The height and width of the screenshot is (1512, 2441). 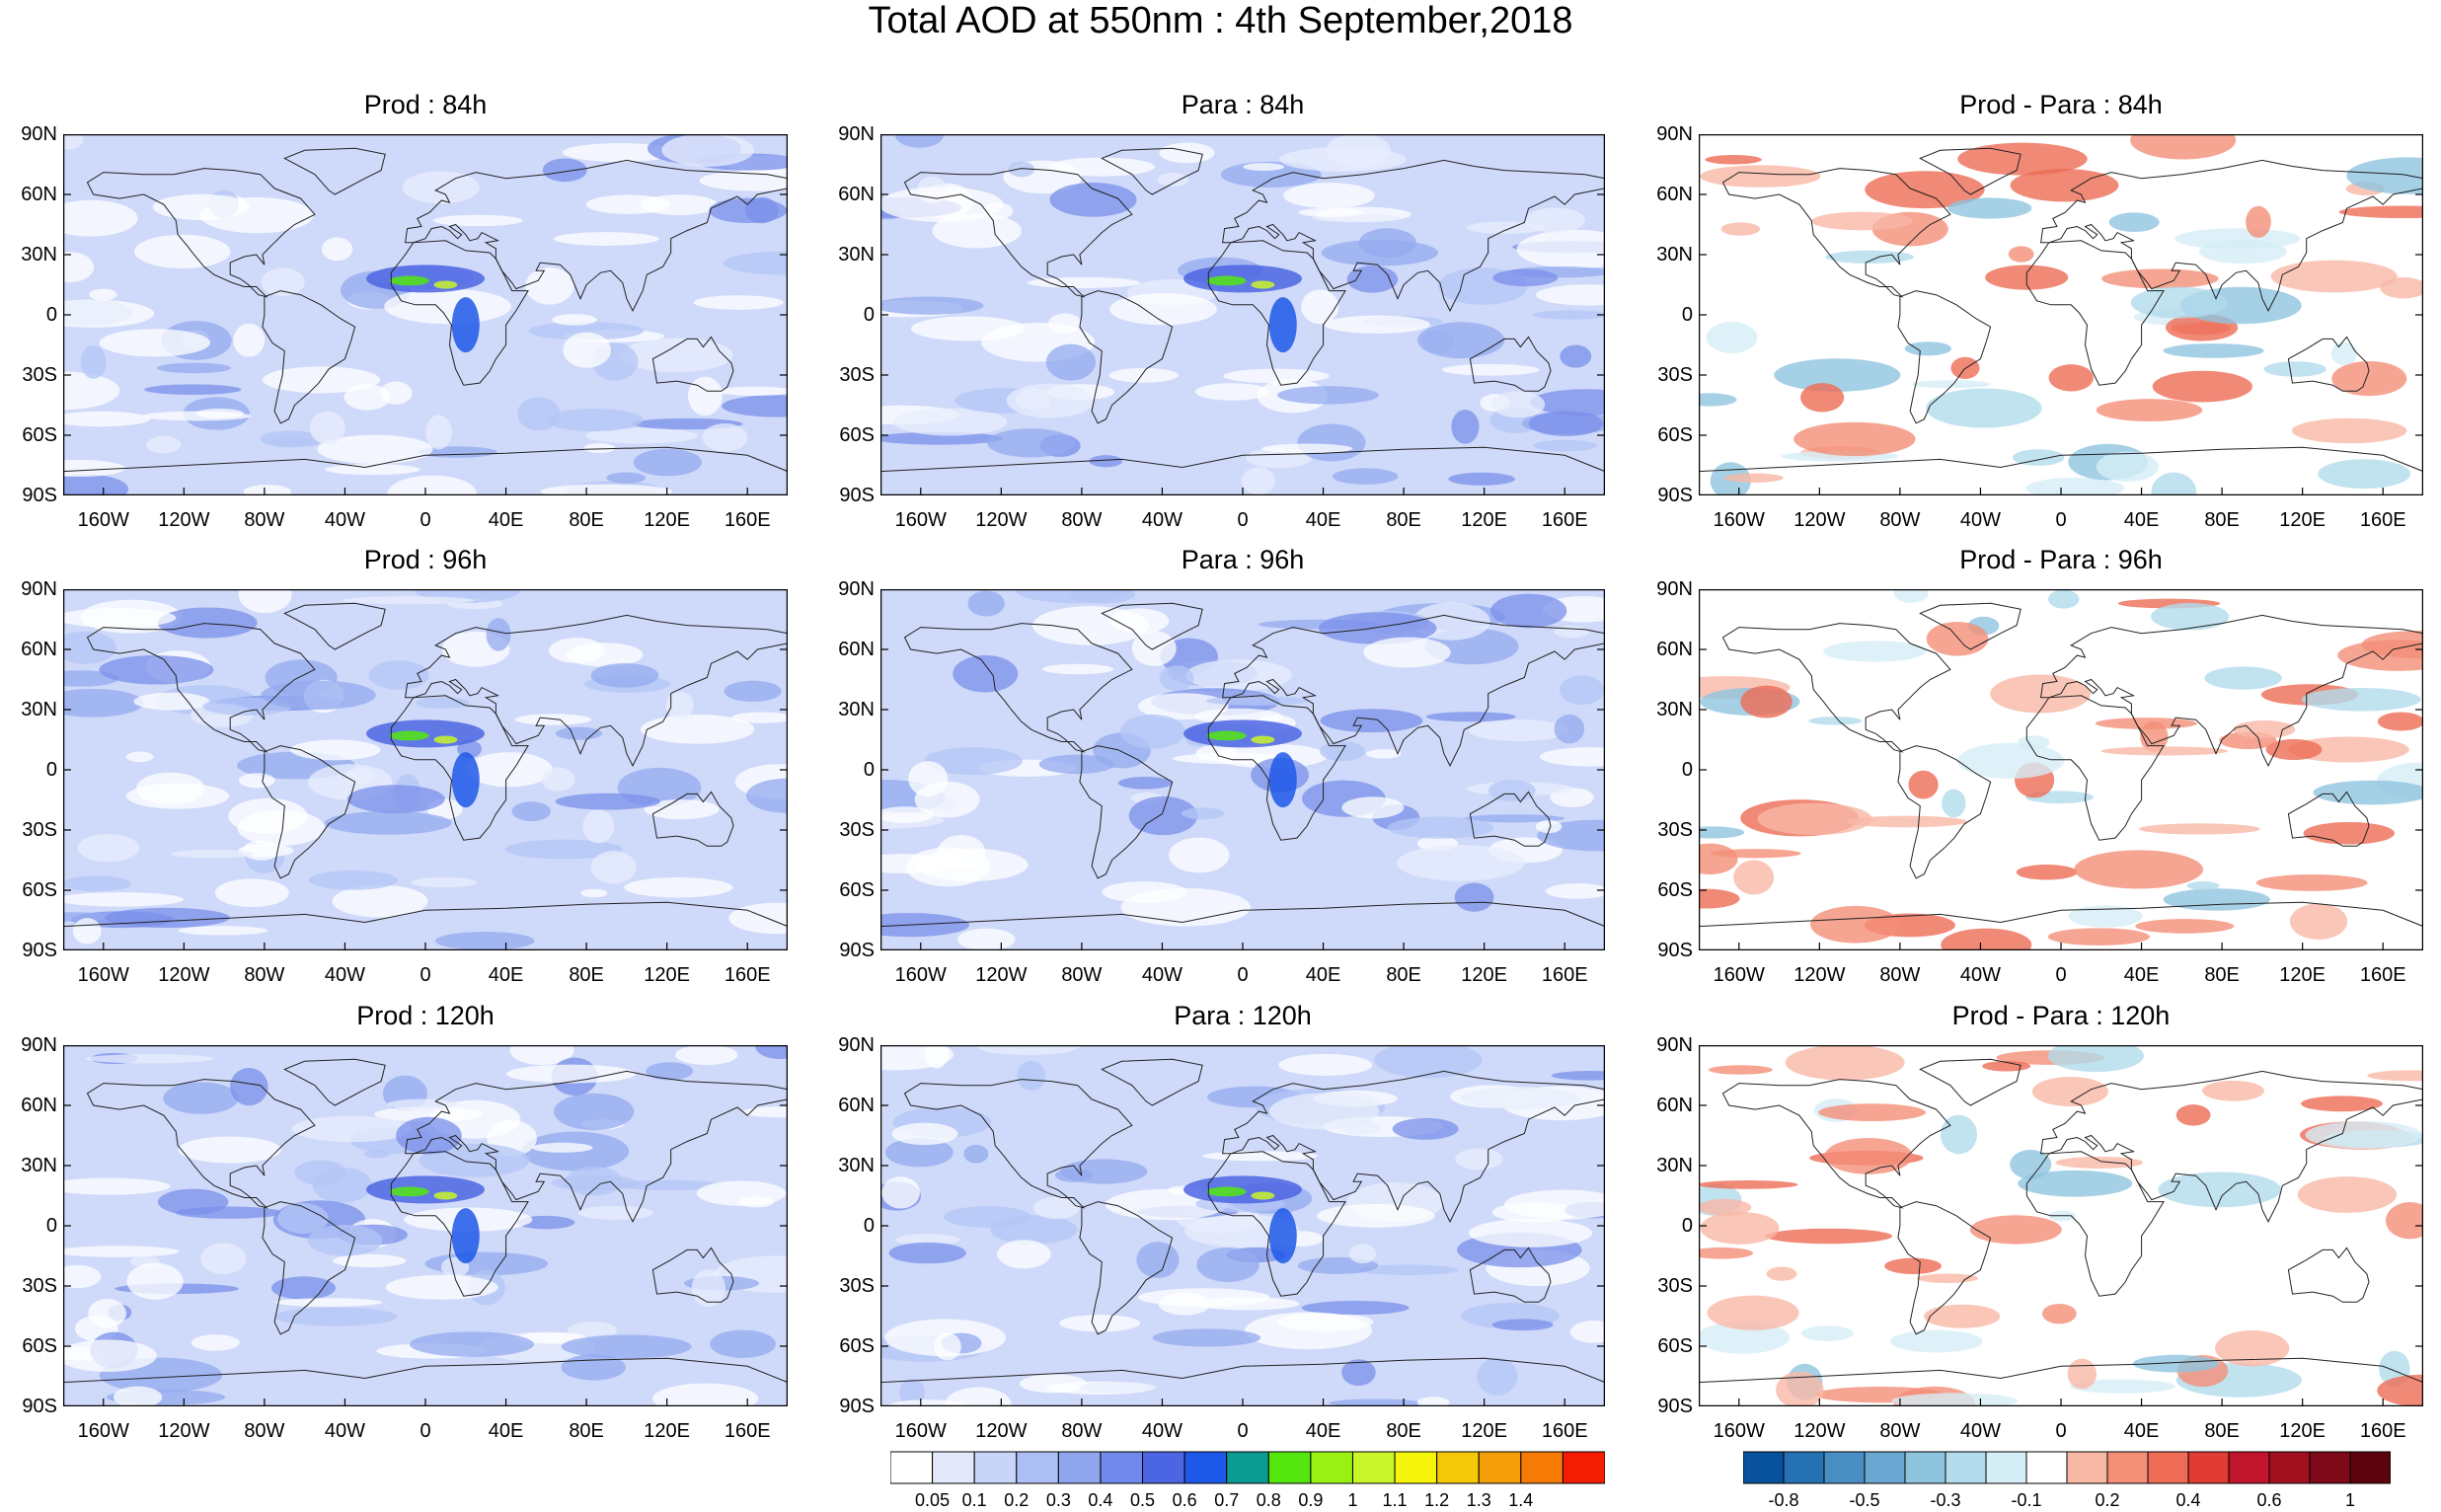 I want to click on colorbar-label: 1.3, so click(x=1479, y=1500).